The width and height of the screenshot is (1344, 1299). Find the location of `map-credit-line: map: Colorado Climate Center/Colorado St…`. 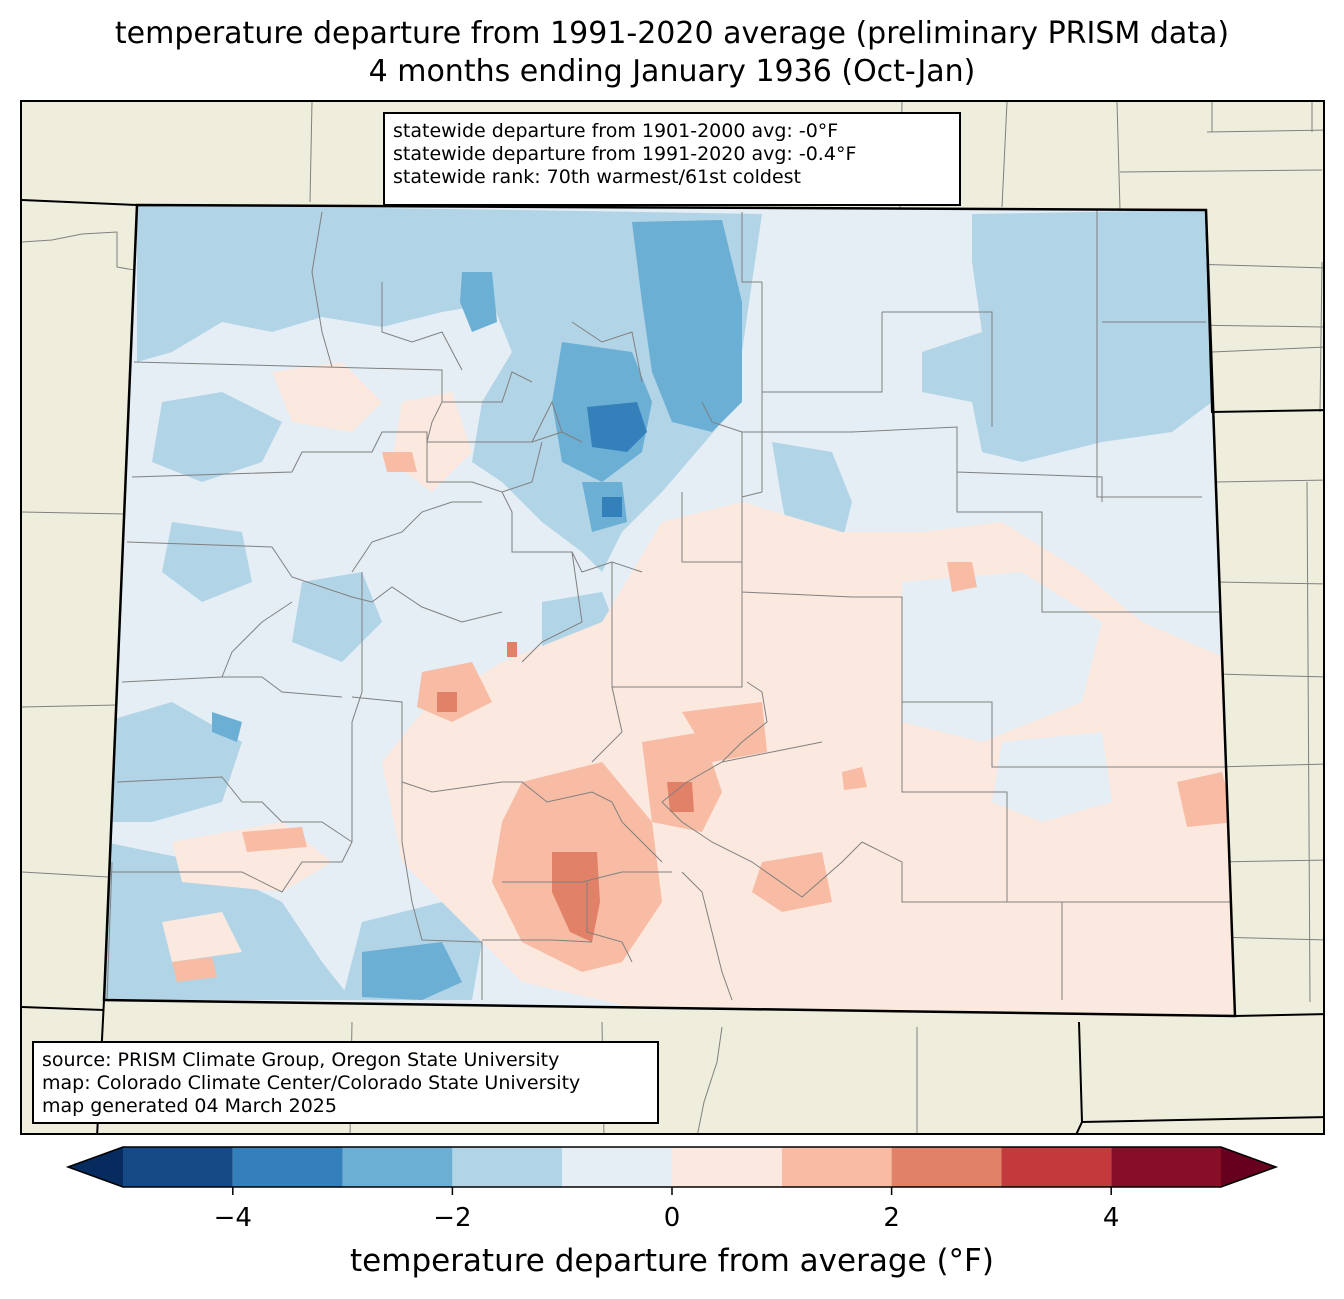

map-credit-line: map: Colorado Climate Center/Colorado St… is located at coordinates (311, 1083).